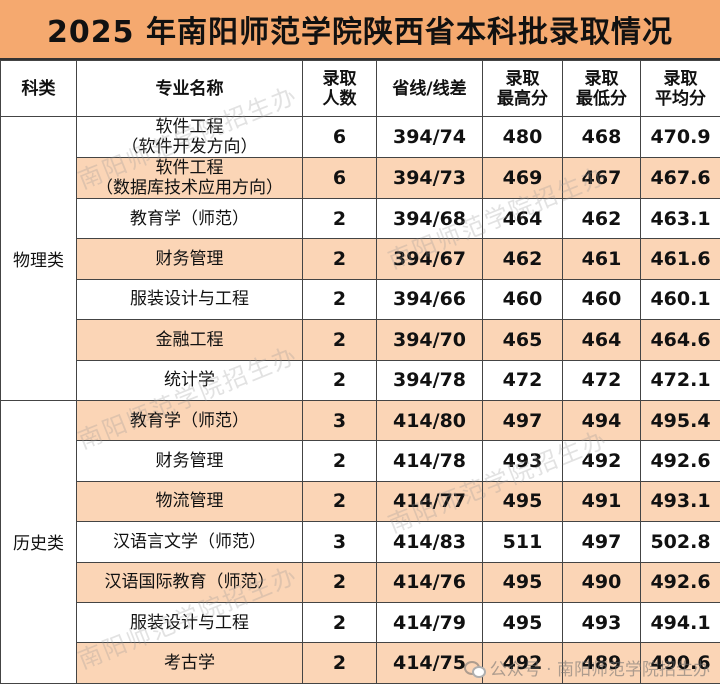 The height and width of the screenshot is (688, 720). Describe the element at coordinates (601, 380) in the screenshot. I see `min-score-cell: 472` at that location.